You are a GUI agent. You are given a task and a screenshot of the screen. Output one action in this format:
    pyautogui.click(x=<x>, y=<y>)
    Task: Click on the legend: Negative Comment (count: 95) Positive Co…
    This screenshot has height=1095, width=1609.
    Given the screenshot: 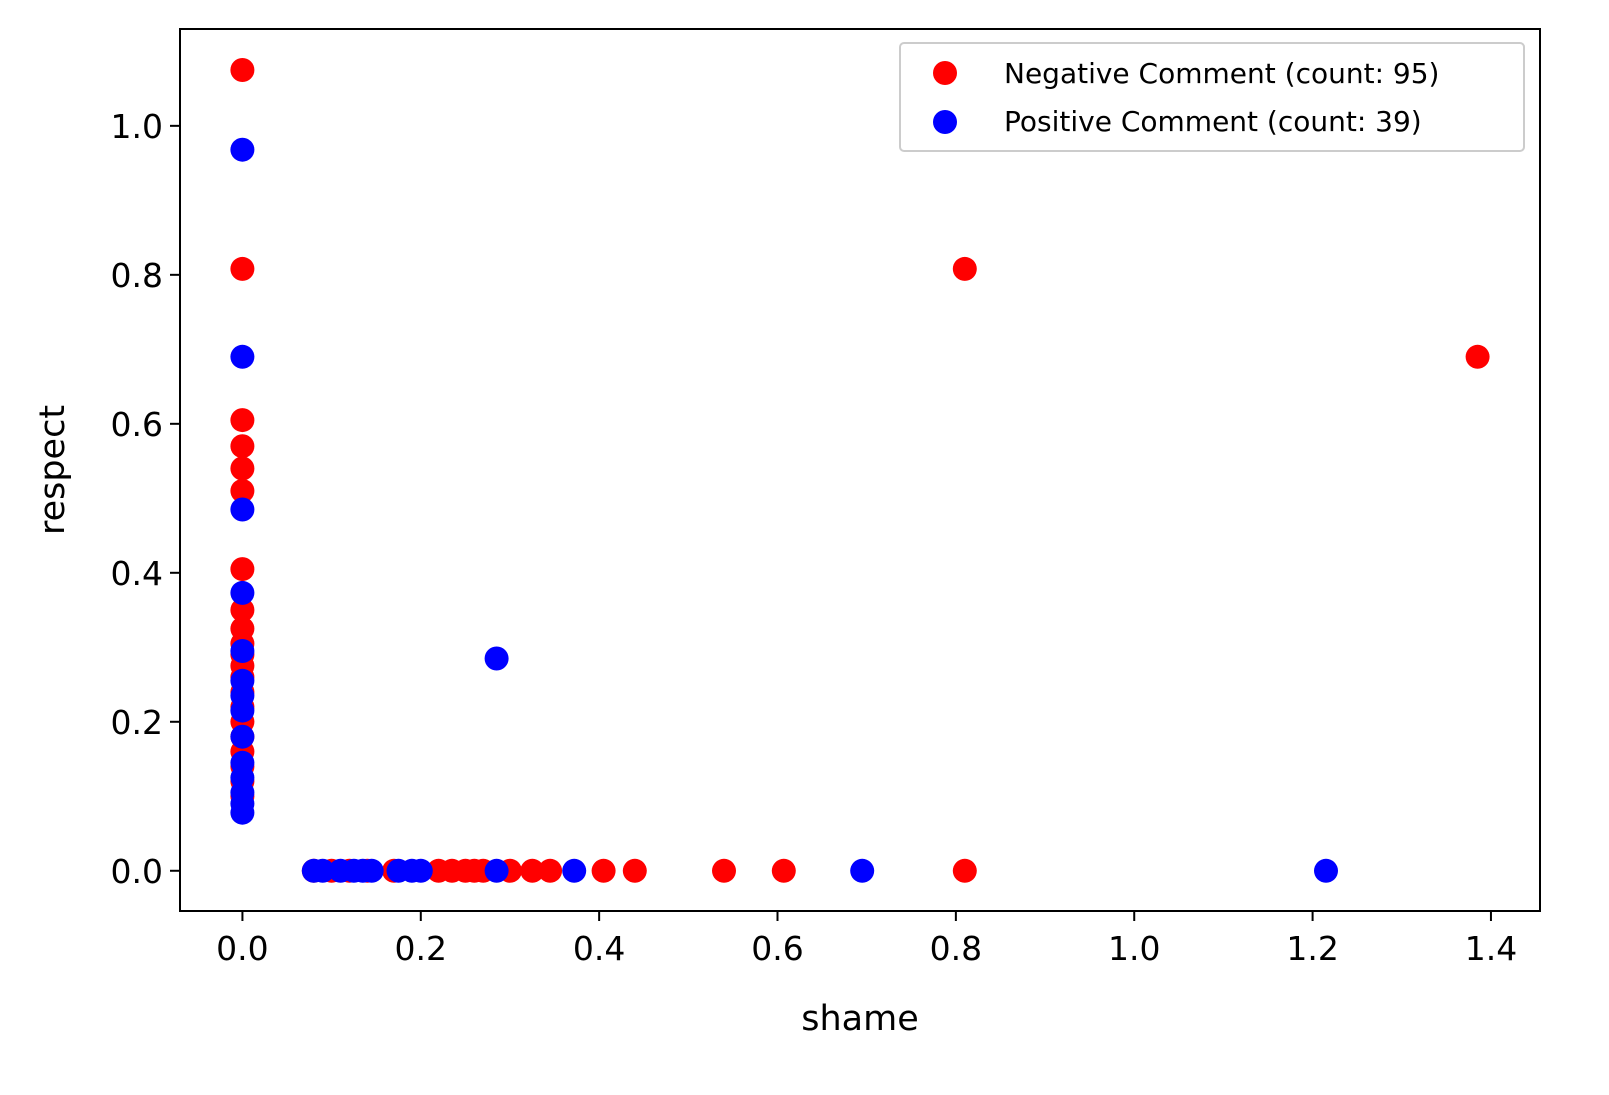 What is the action you would take?
    pyautogui.click(x=1212, y=97)
    